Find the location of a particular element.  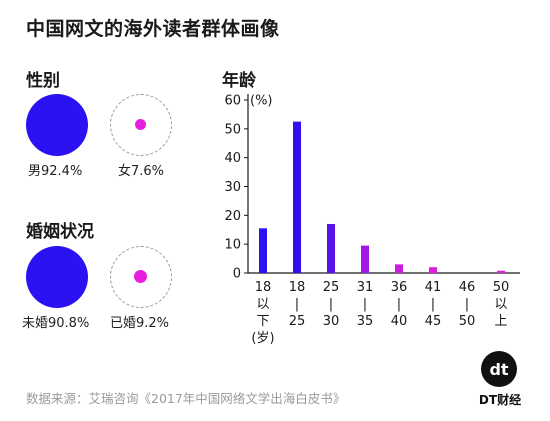

y-tick-label: 40 is located at coordinates (232, 158).